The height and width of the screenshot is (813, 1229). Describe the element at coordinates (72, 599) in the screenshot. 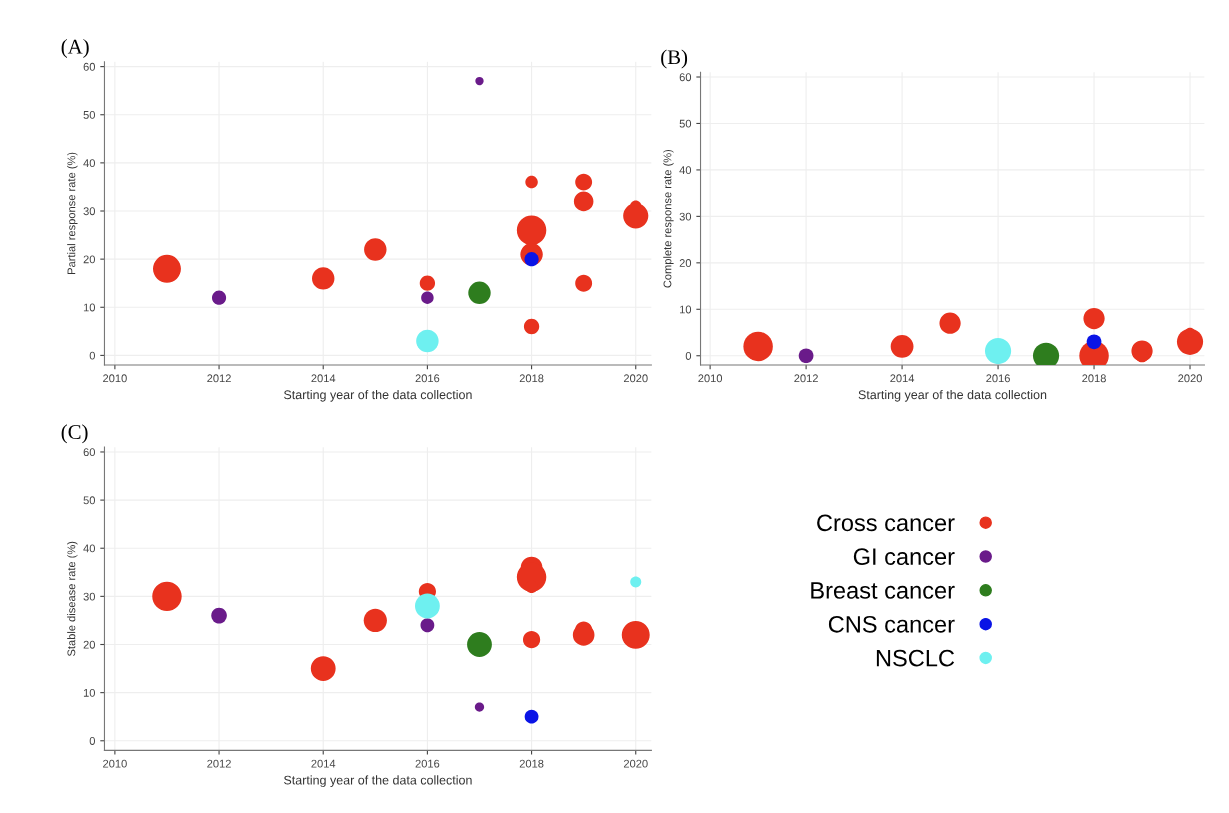

I see `y-axis-title: Stable disease rate (%)` at that location.